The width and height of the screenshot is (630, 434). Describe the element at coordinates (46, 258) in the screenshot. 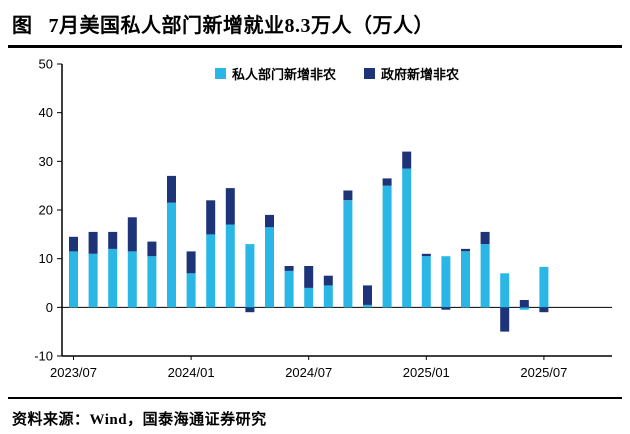

I see `y-tick-label: 10` at that location.